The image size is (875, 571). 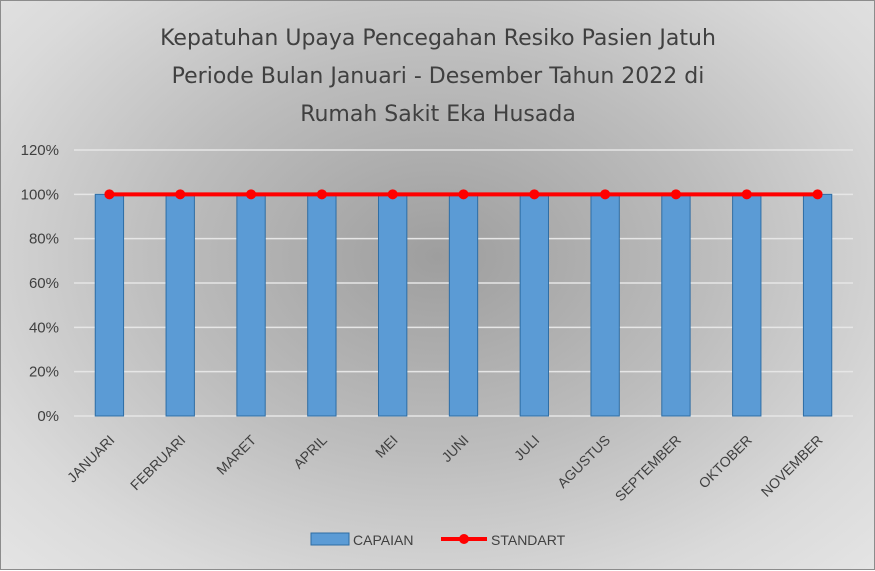 I want to click on y-axis-tick-labels: 0% 20% 40% 60% 80% 100% 120%, so click(x=40, y=283).